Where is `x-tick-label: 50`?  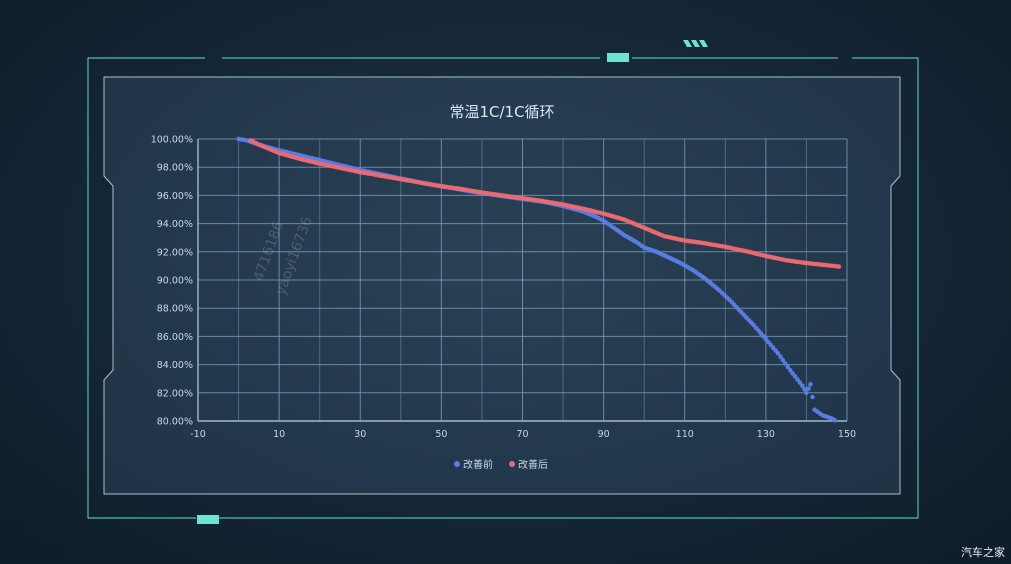
x-tick-label: 50 is located at coordinates (441, 434).